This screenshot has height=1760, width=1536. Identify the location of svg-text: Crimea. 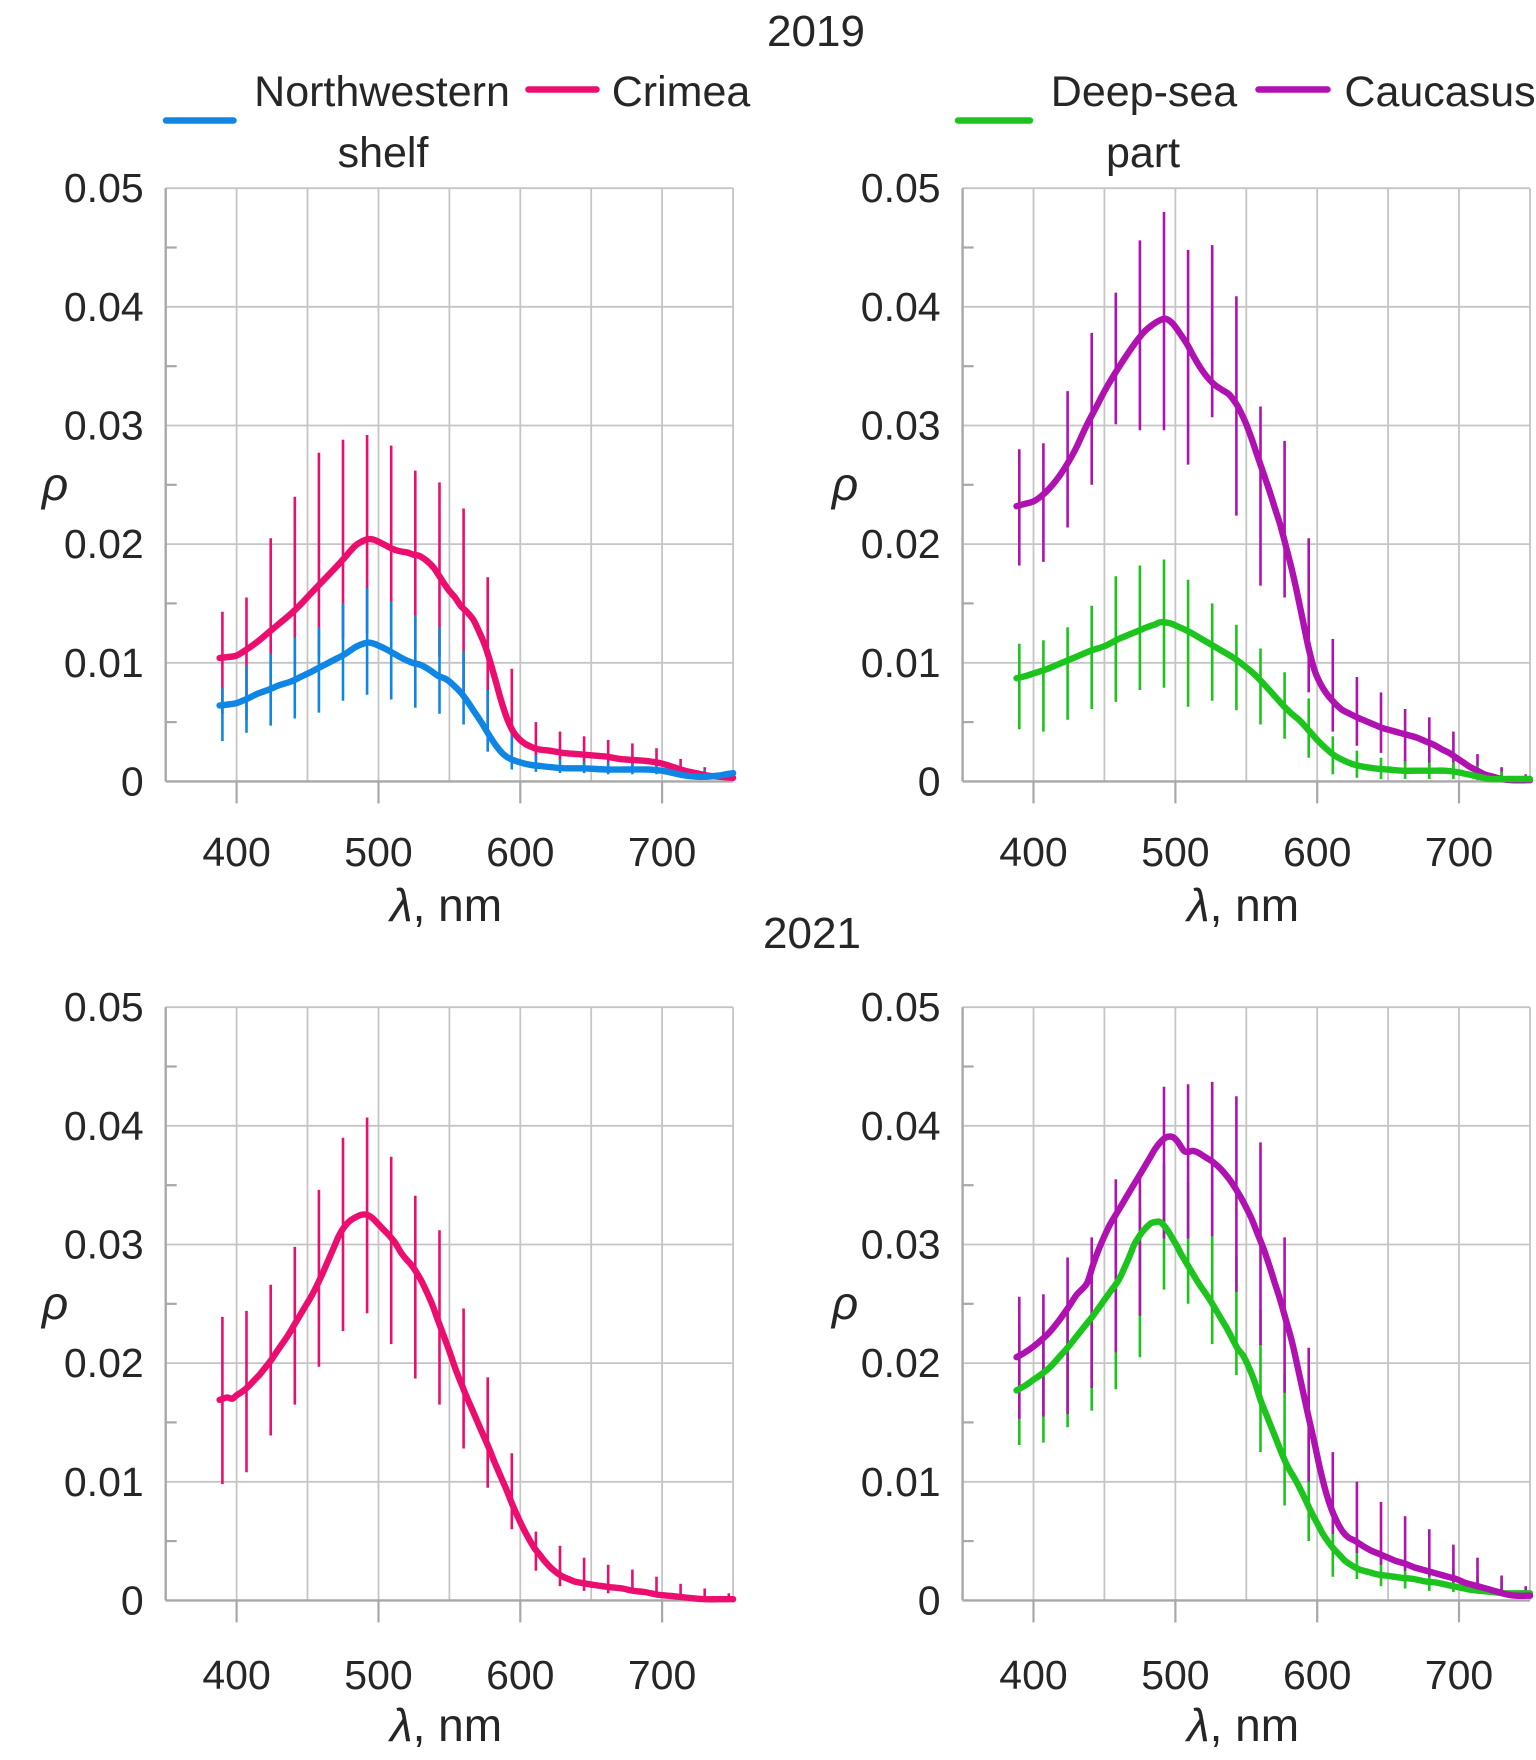
(681, 92).